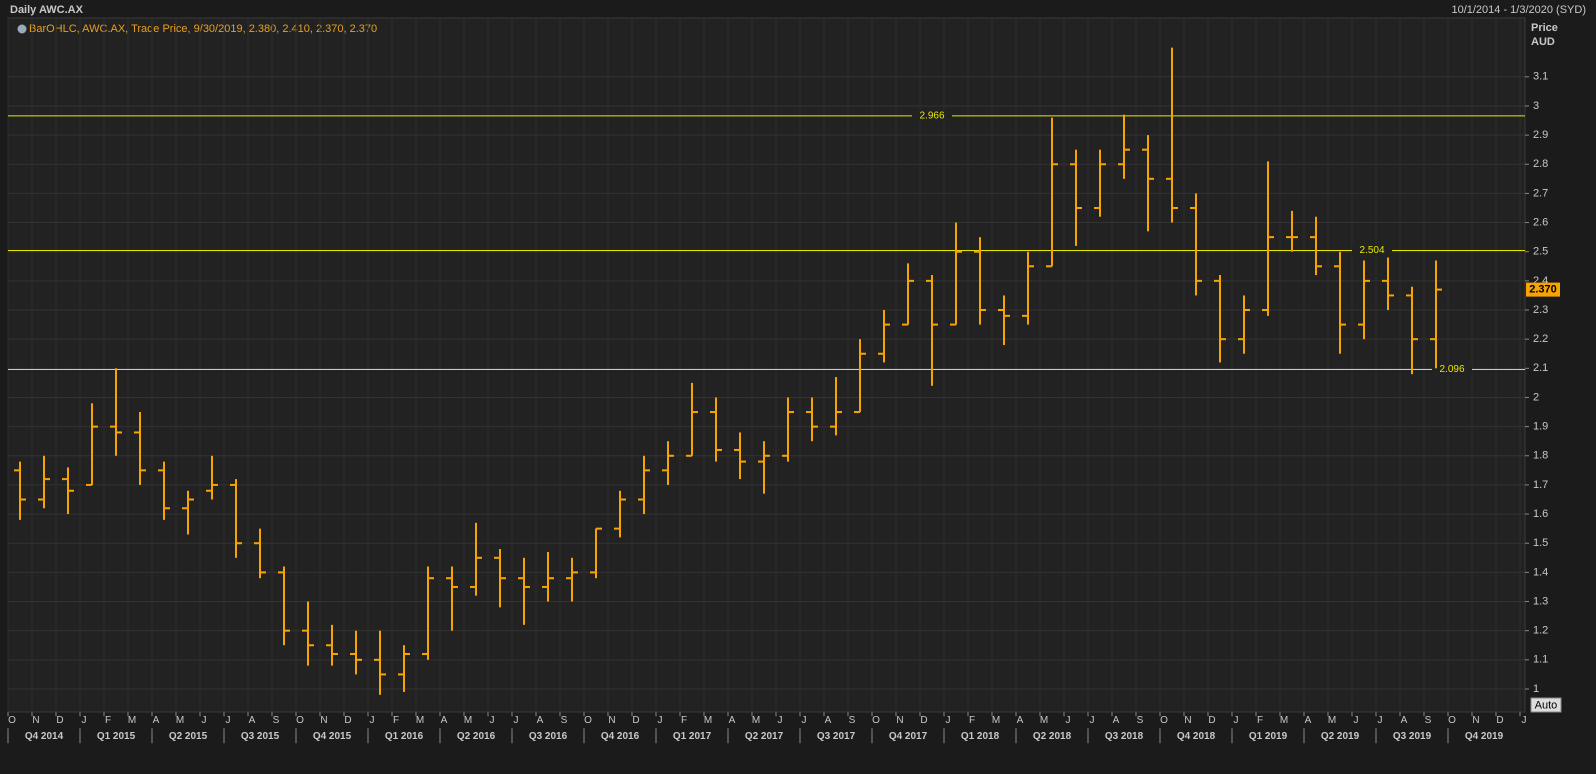  Describe the element at coordinates (1540, 252) in the screenshot. I see `y-tick-label: 2.5` at that location.